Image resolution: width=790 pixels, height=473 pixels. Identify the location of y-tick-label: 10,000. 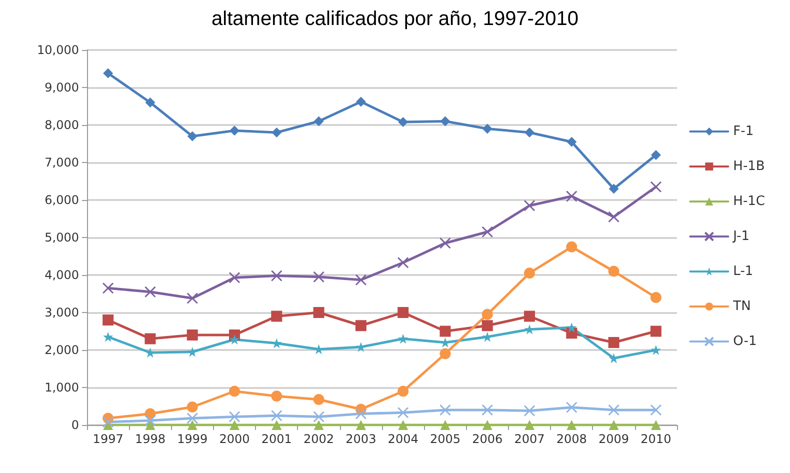
(58, 50).